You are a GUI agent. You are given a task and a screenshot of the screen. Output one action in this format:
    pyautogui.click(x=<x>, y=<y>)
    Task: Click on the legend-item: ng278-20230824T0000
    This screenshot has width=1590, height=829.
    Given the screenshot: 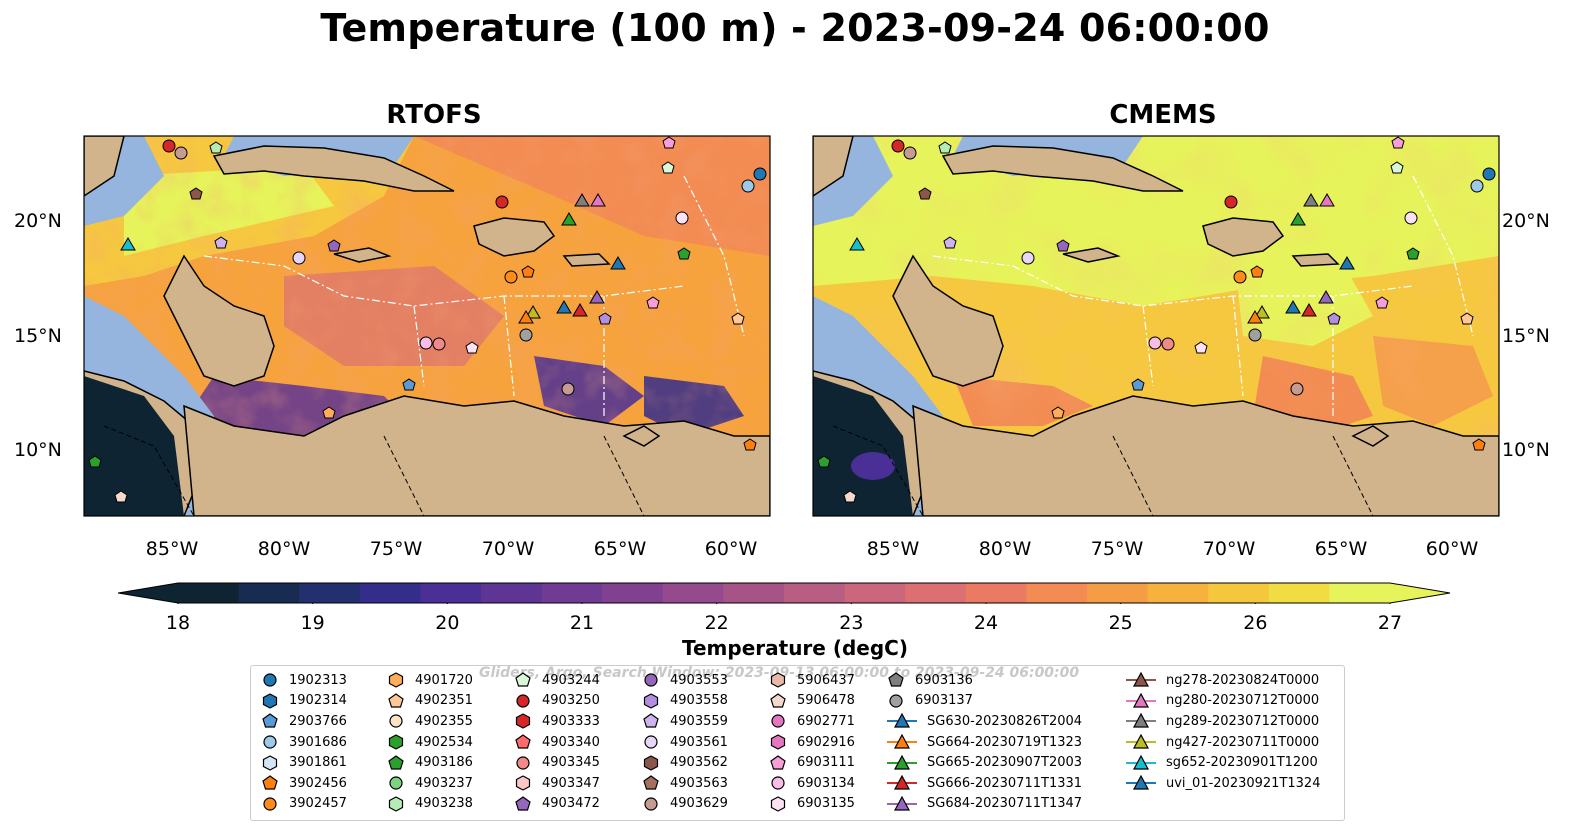 What is the action you would take?
    pyautogui.click(x=1223, y=680)
    